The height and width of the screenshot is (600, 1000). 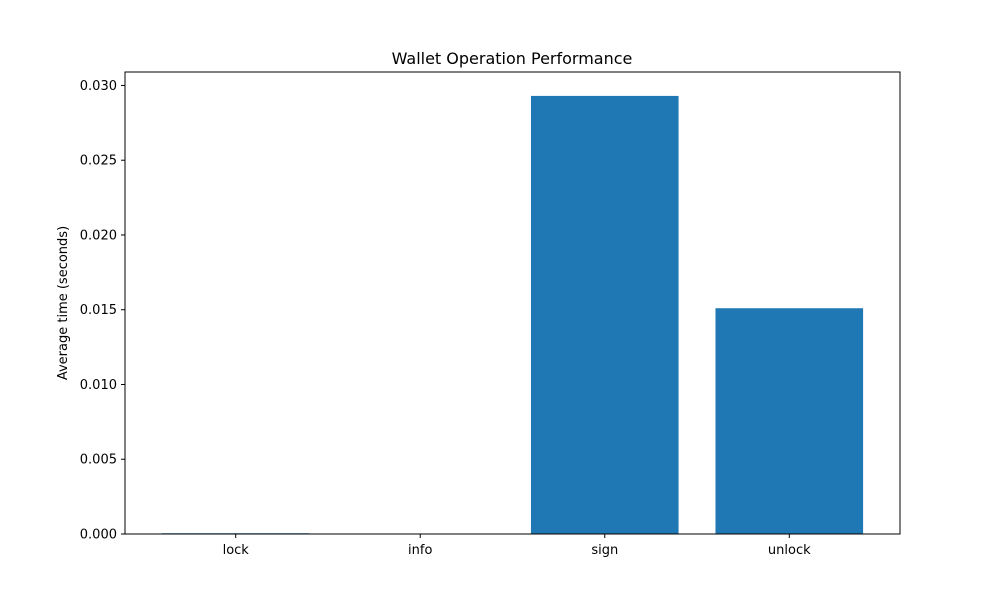 I want to click on chart-title: Wallet Operation Performance, so click(x=512, y=58).